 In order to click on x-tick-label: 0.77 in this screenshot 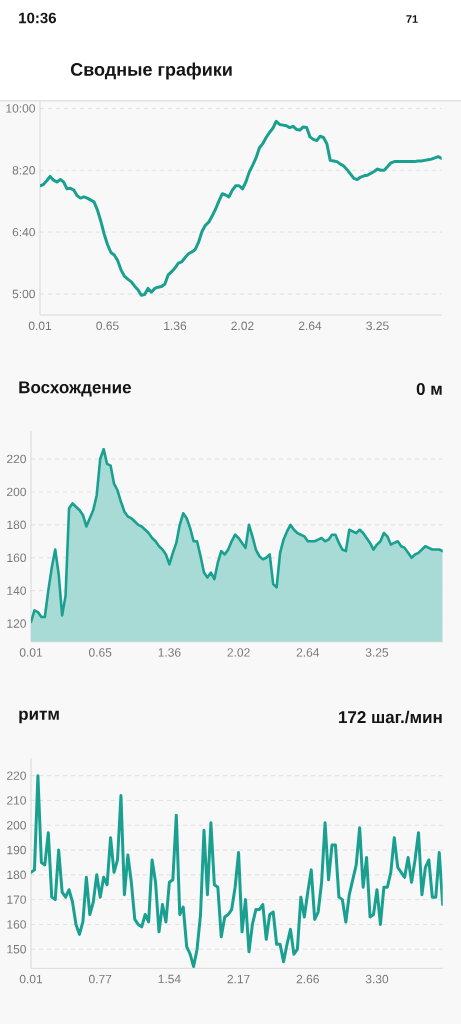, I will do `click(100, 979)`.